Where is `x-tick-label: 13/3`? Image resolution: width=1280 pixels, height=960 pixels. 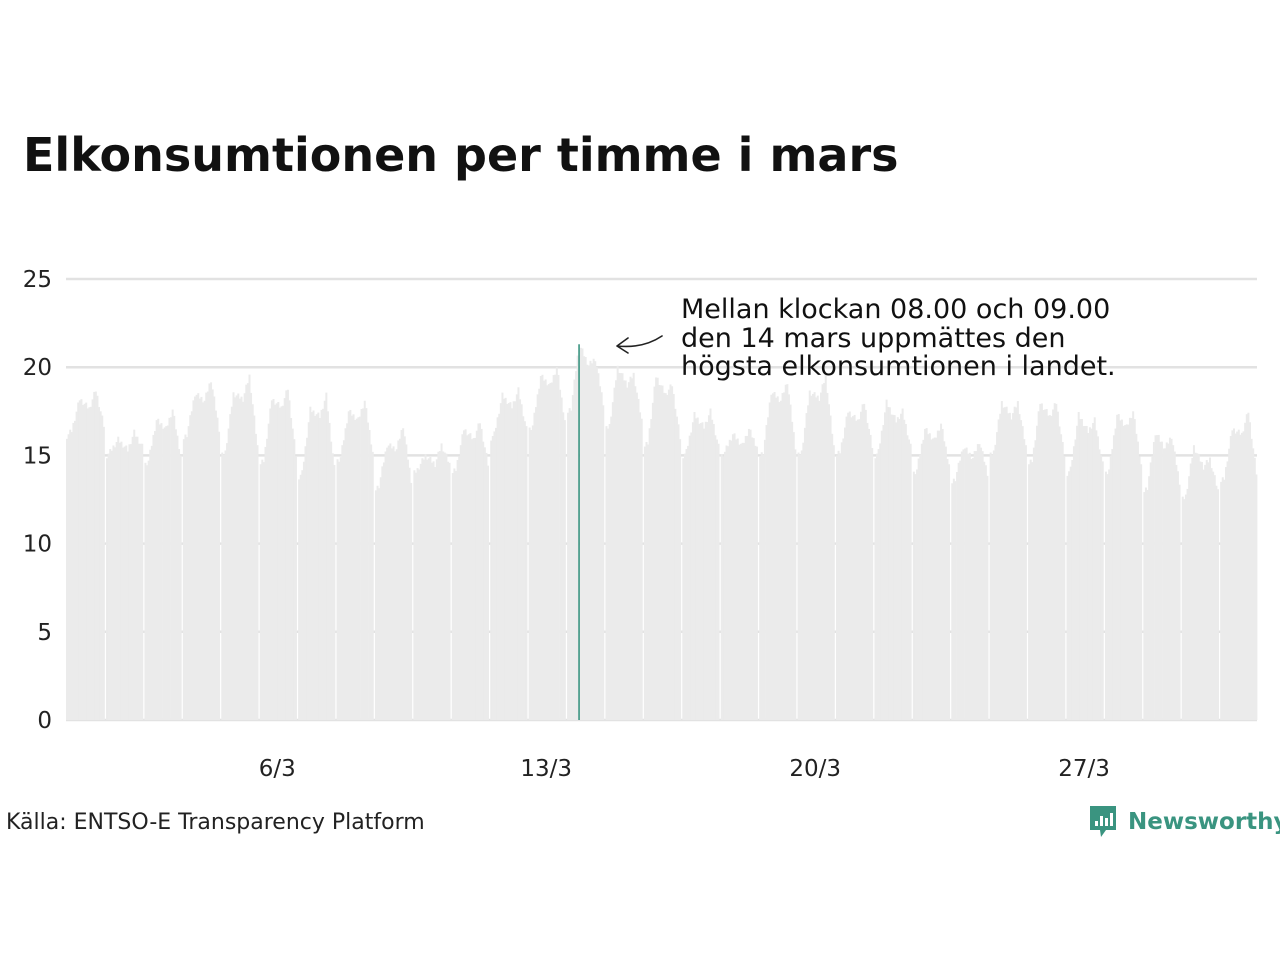 x-tick-label: 13/3 is located at coordinates (546, 769).